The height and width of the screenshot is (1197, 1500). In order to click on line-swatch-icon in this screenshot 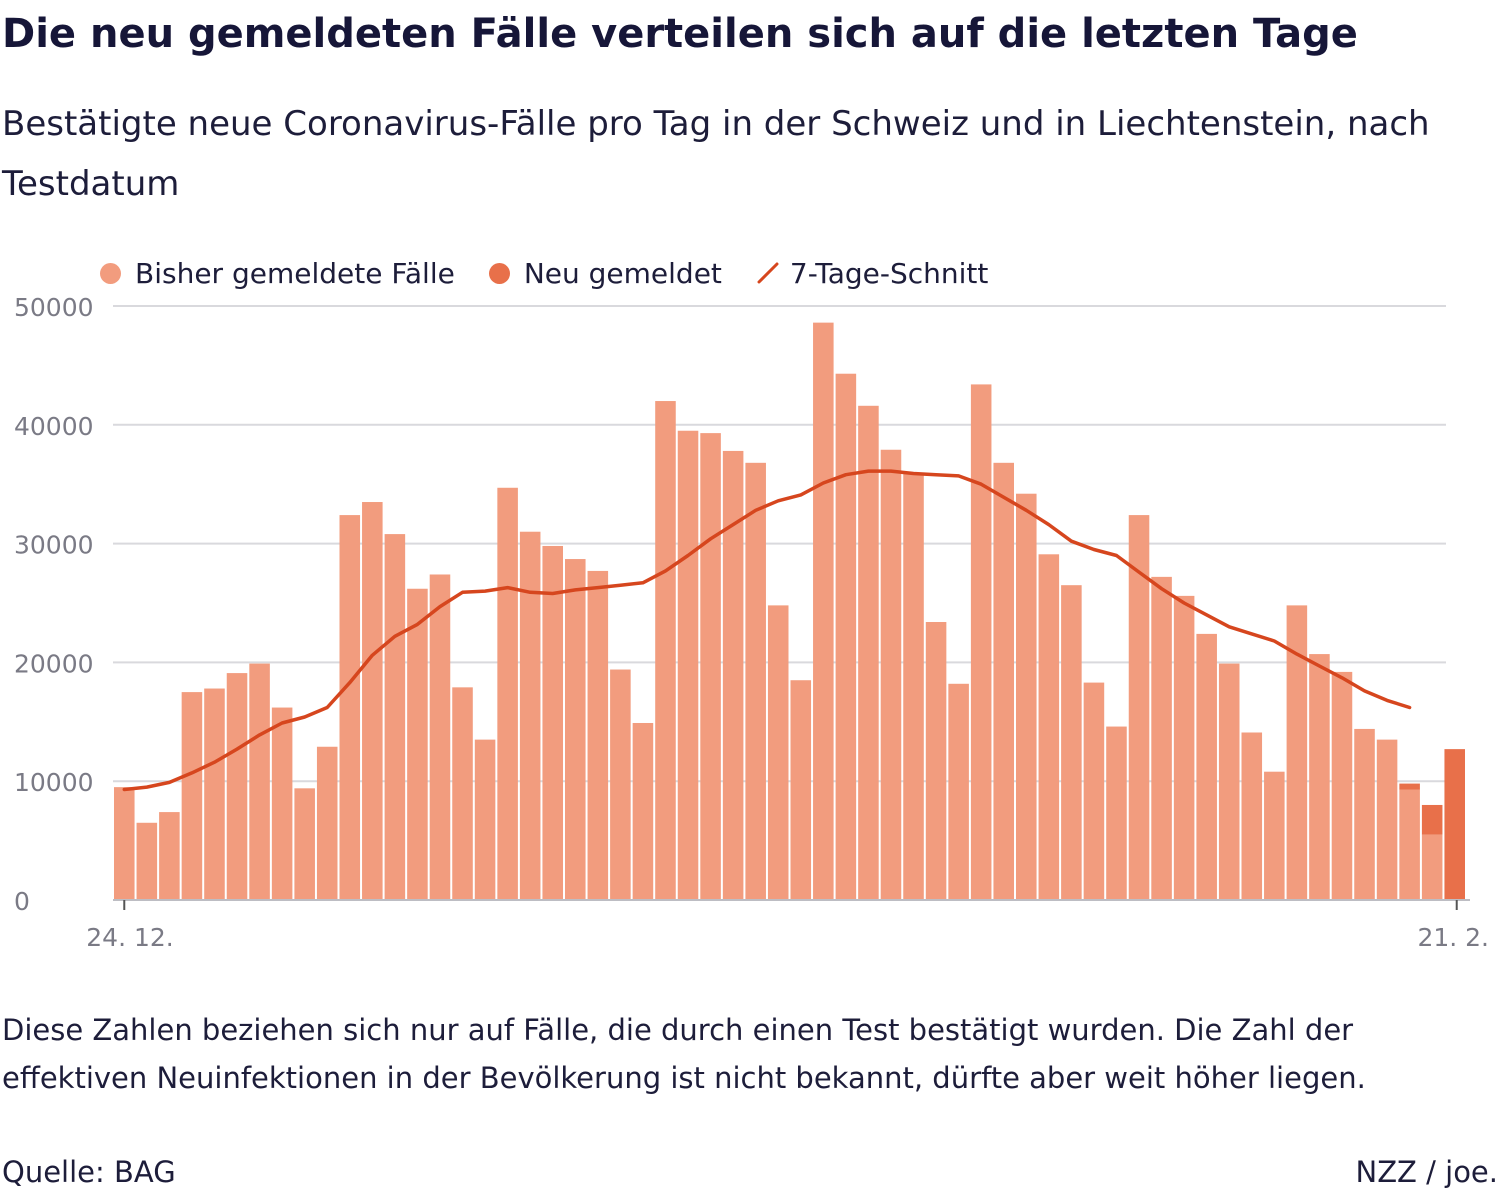, I will do `click(768, 273)`.